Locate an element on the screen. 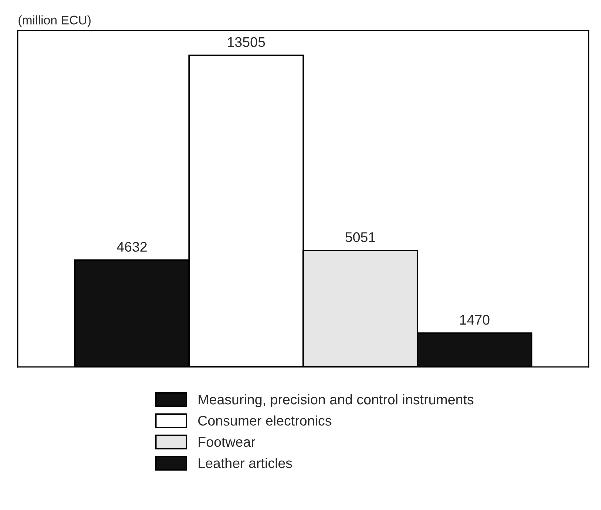 The width and height of the screenshot is (601, 510). data-label: 4632 is located at coordinates (132, 247).